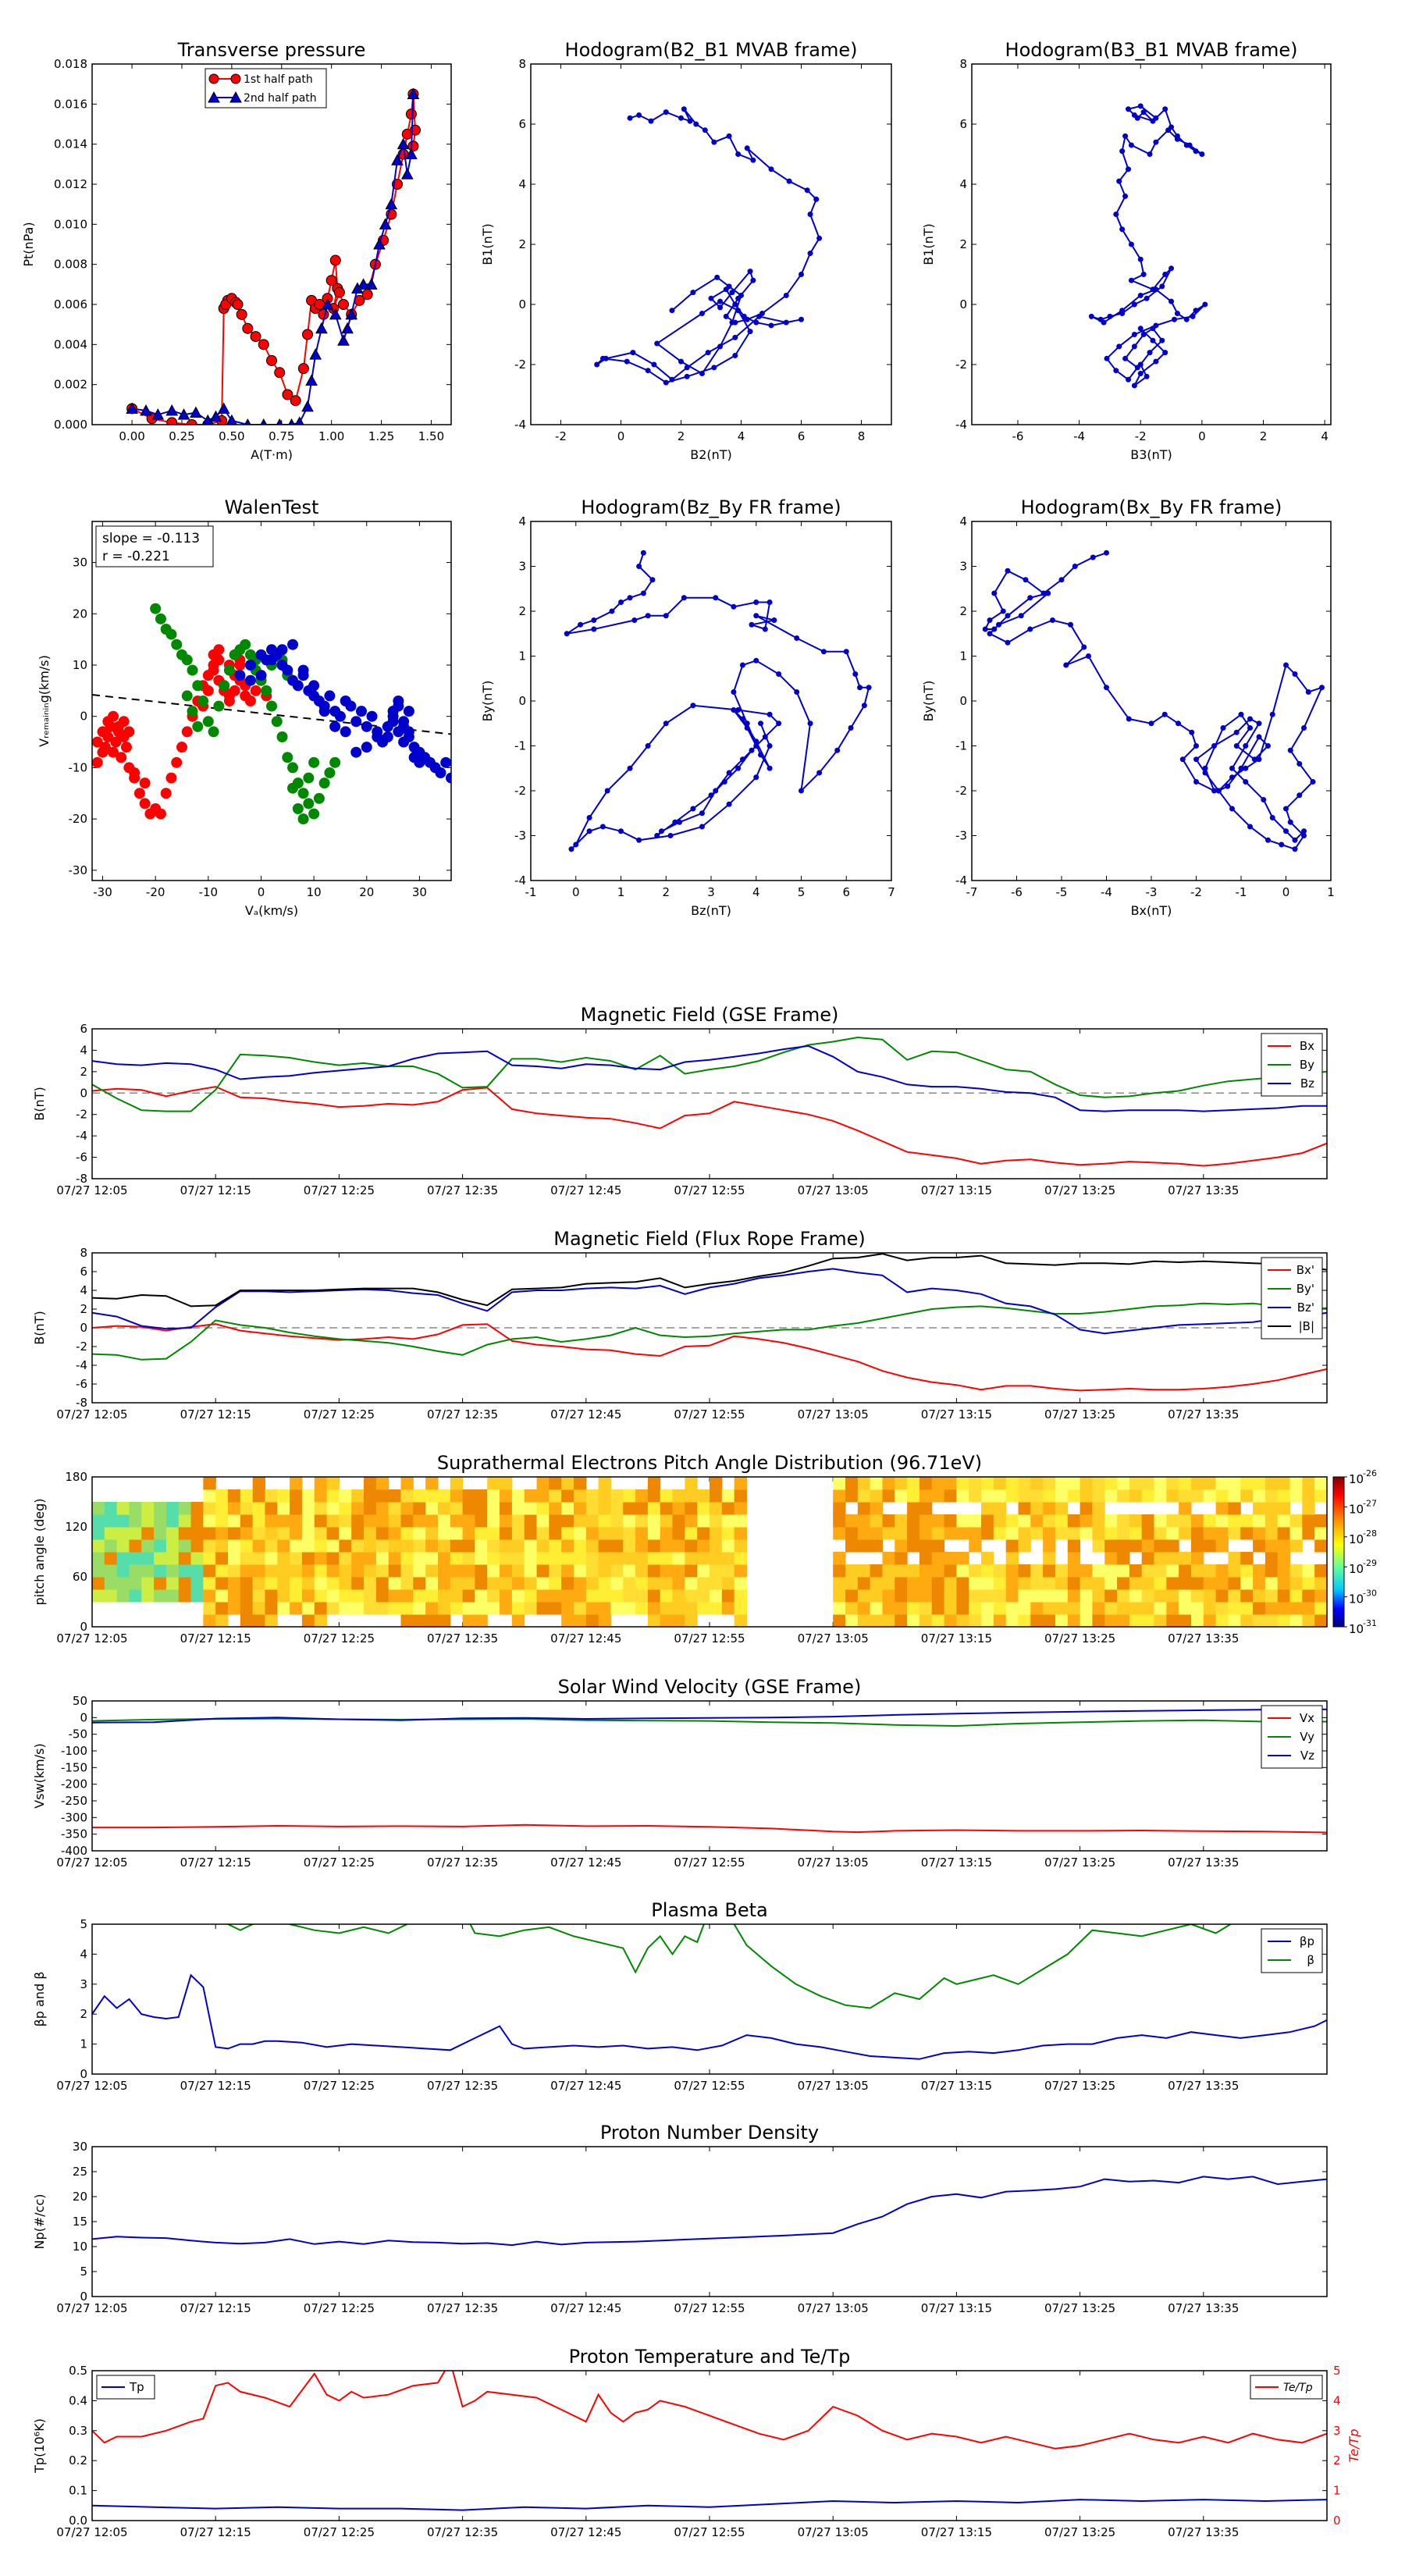  What do you see at coordinates (84, 2074) in the screenshot?
I see `y-tick-label: 0` at bounding box center [84, 2074].